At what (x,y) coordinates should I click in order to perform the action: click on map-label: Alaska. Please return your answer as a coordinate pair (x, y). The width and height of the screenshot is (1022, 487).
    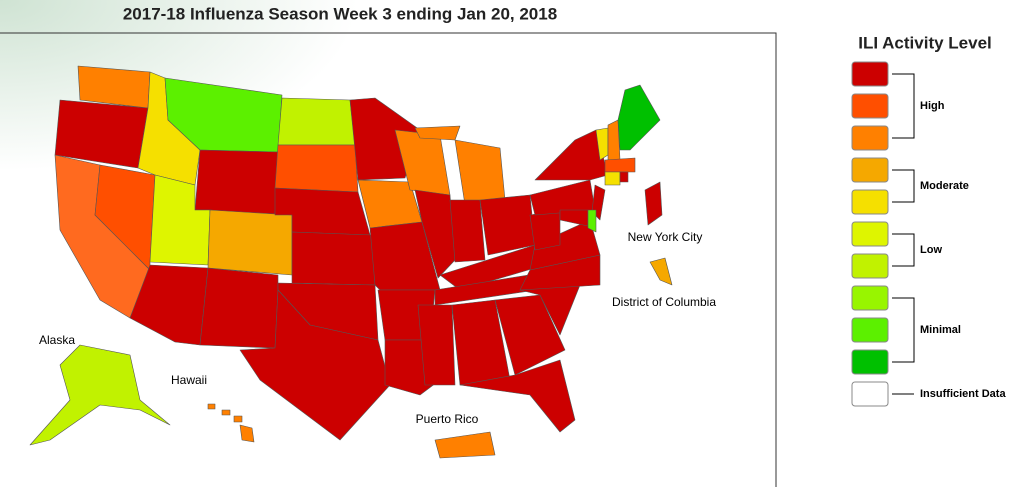
    Looking at the image, I should click on (57, 340).